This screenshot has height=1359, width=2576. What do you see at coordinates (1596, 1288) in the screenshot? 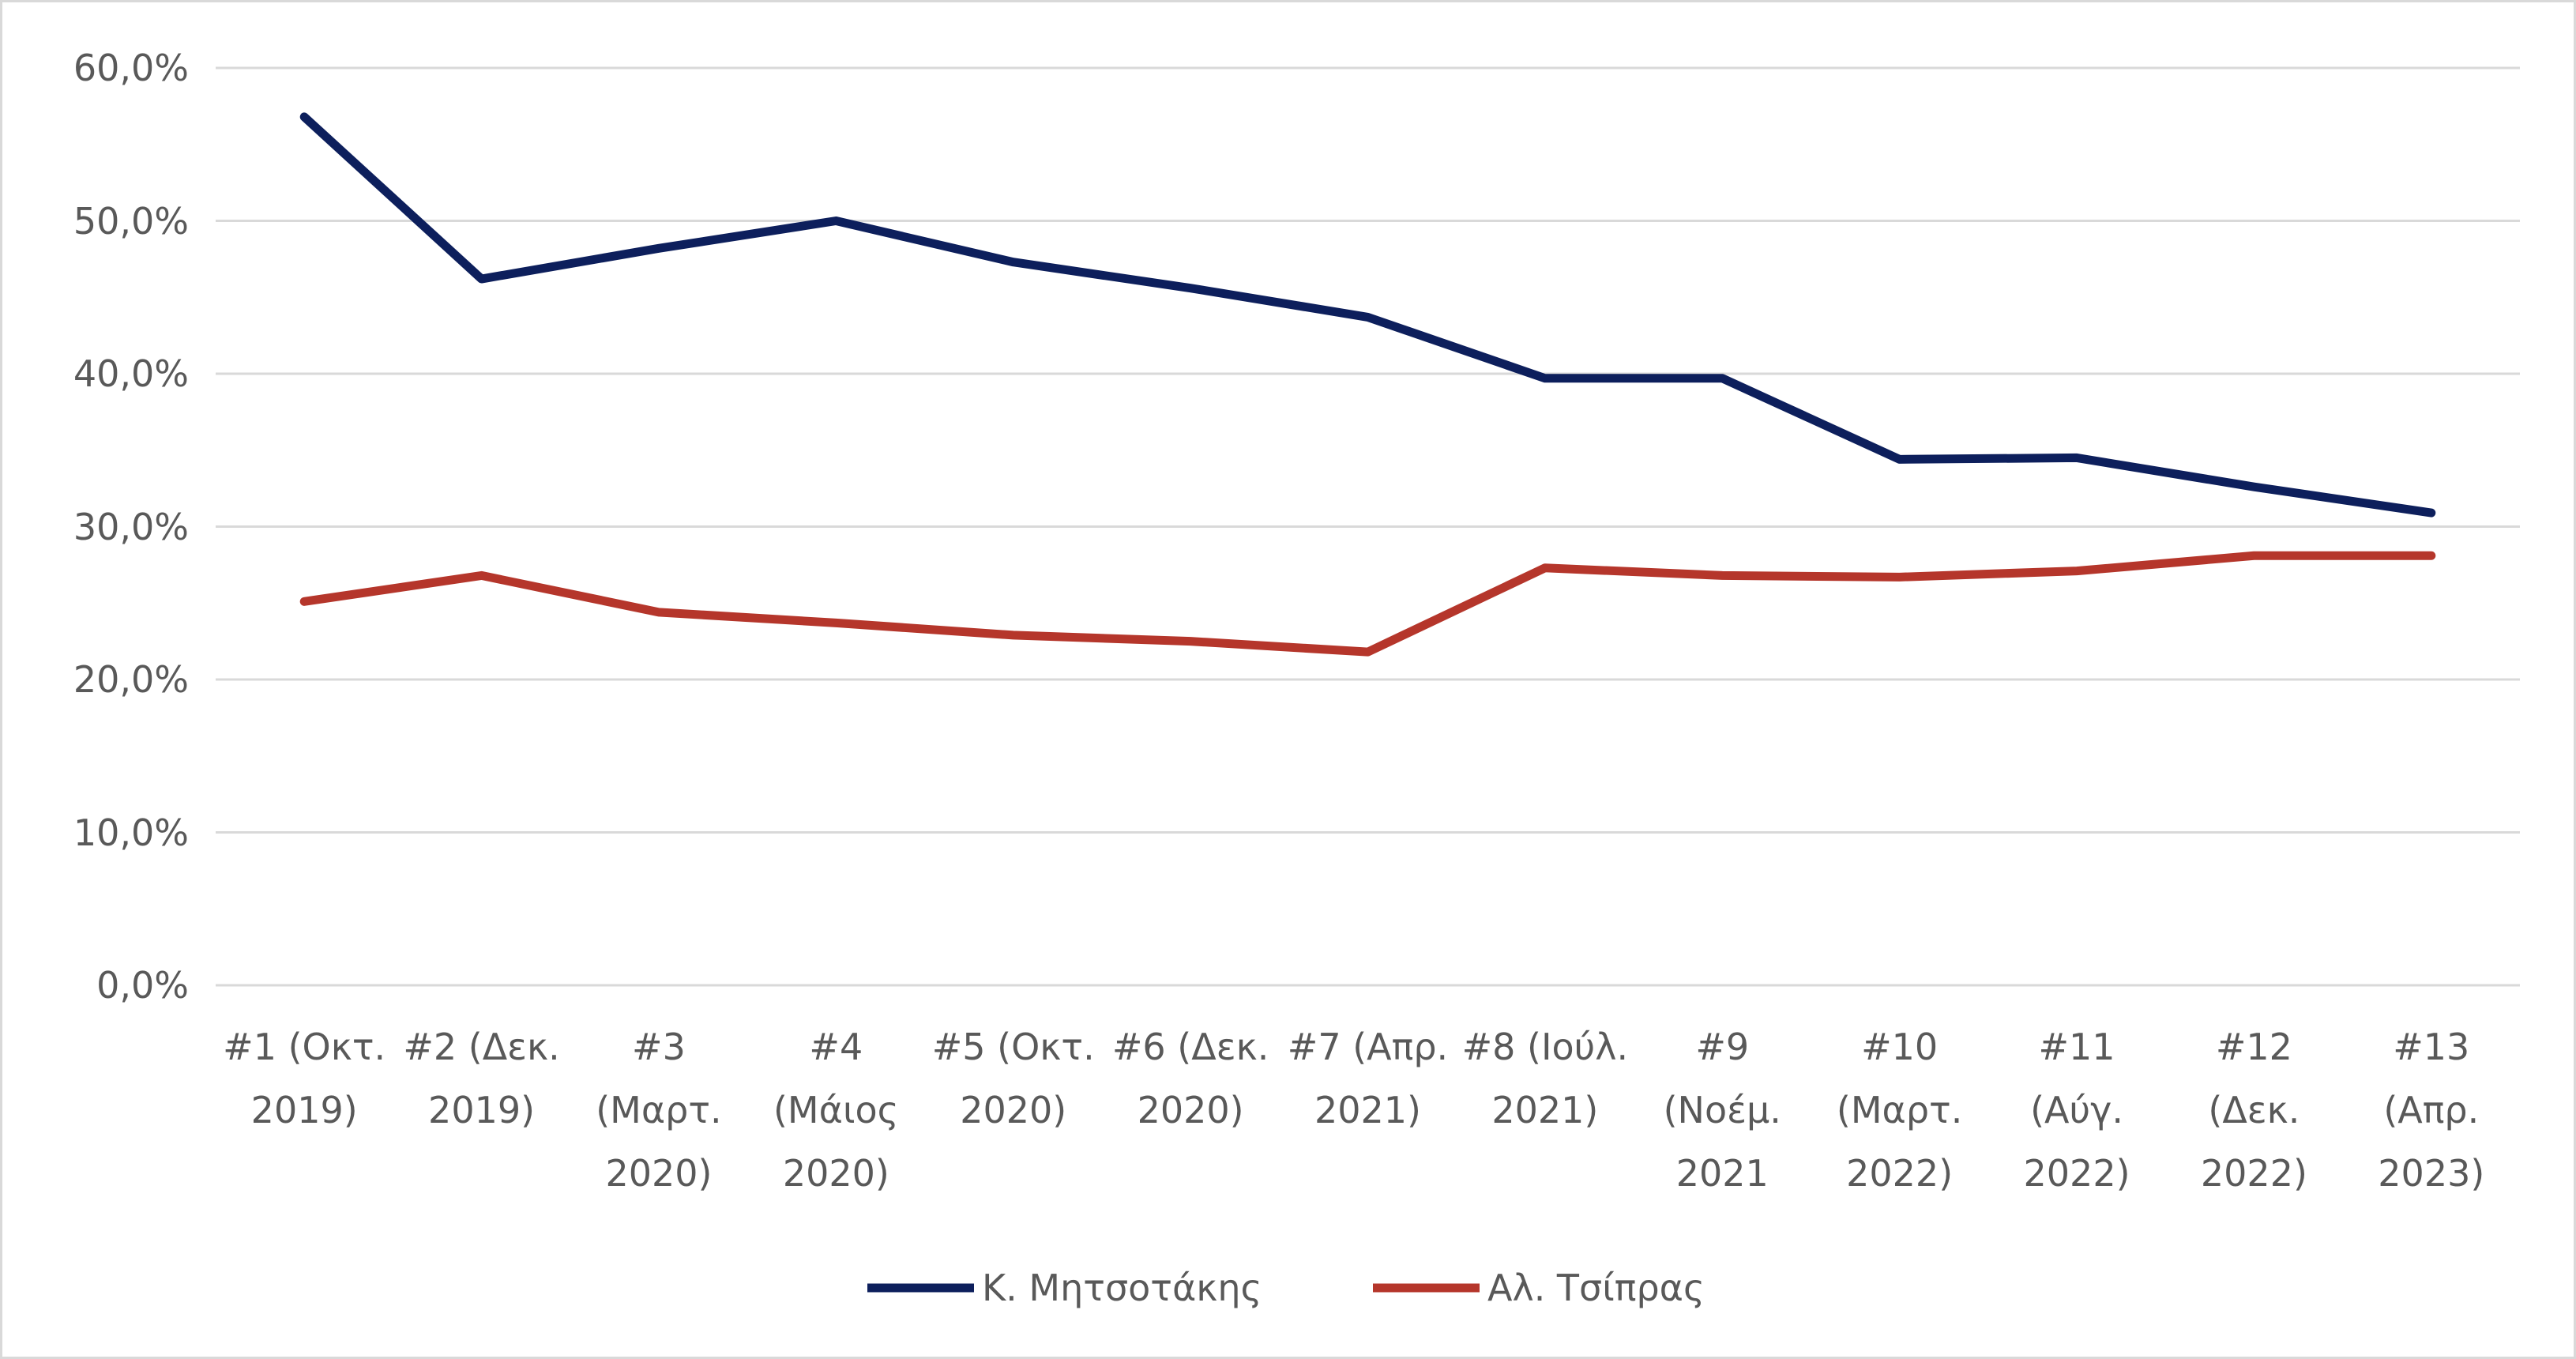
I see `legend-label: Αλ. Τσίπρας` at bounding box center [1596, 1288].